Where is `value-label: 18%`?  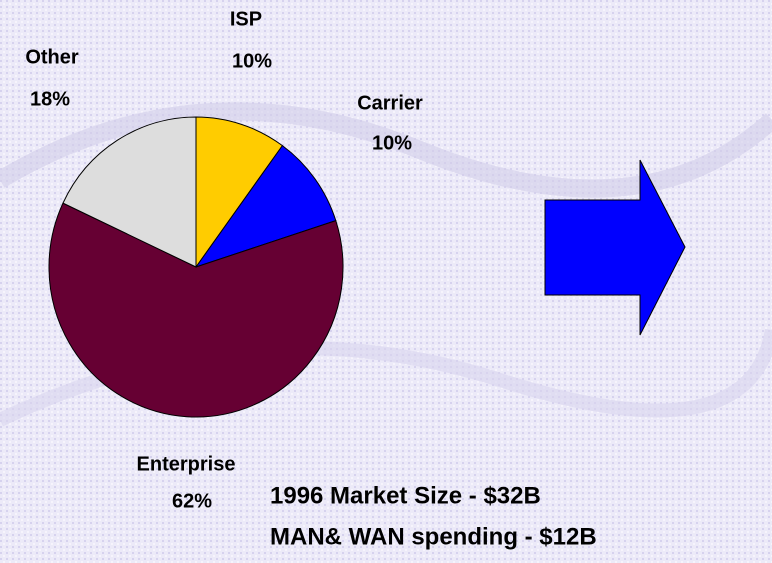 value-label: 18% is located at coordinates (50, 99).